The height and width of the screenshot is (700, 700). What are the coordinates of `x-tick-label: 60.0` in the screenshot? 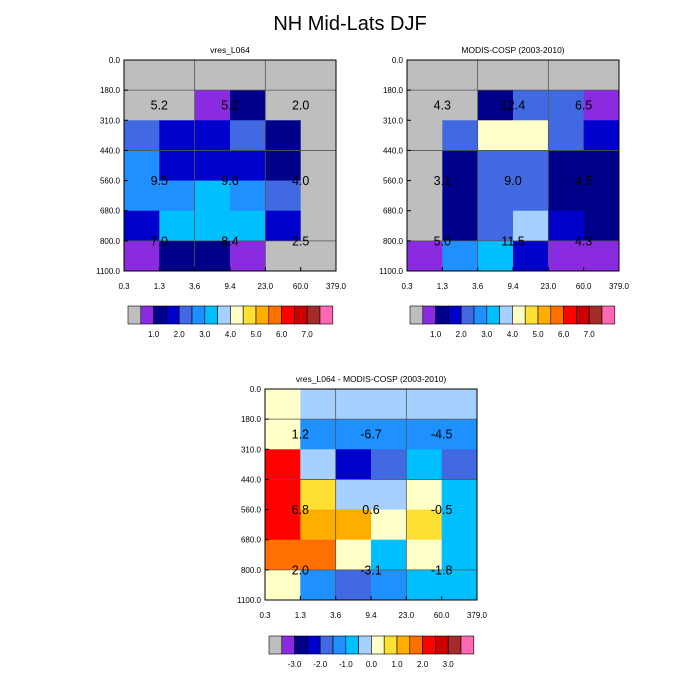 It's located at (584, 286).